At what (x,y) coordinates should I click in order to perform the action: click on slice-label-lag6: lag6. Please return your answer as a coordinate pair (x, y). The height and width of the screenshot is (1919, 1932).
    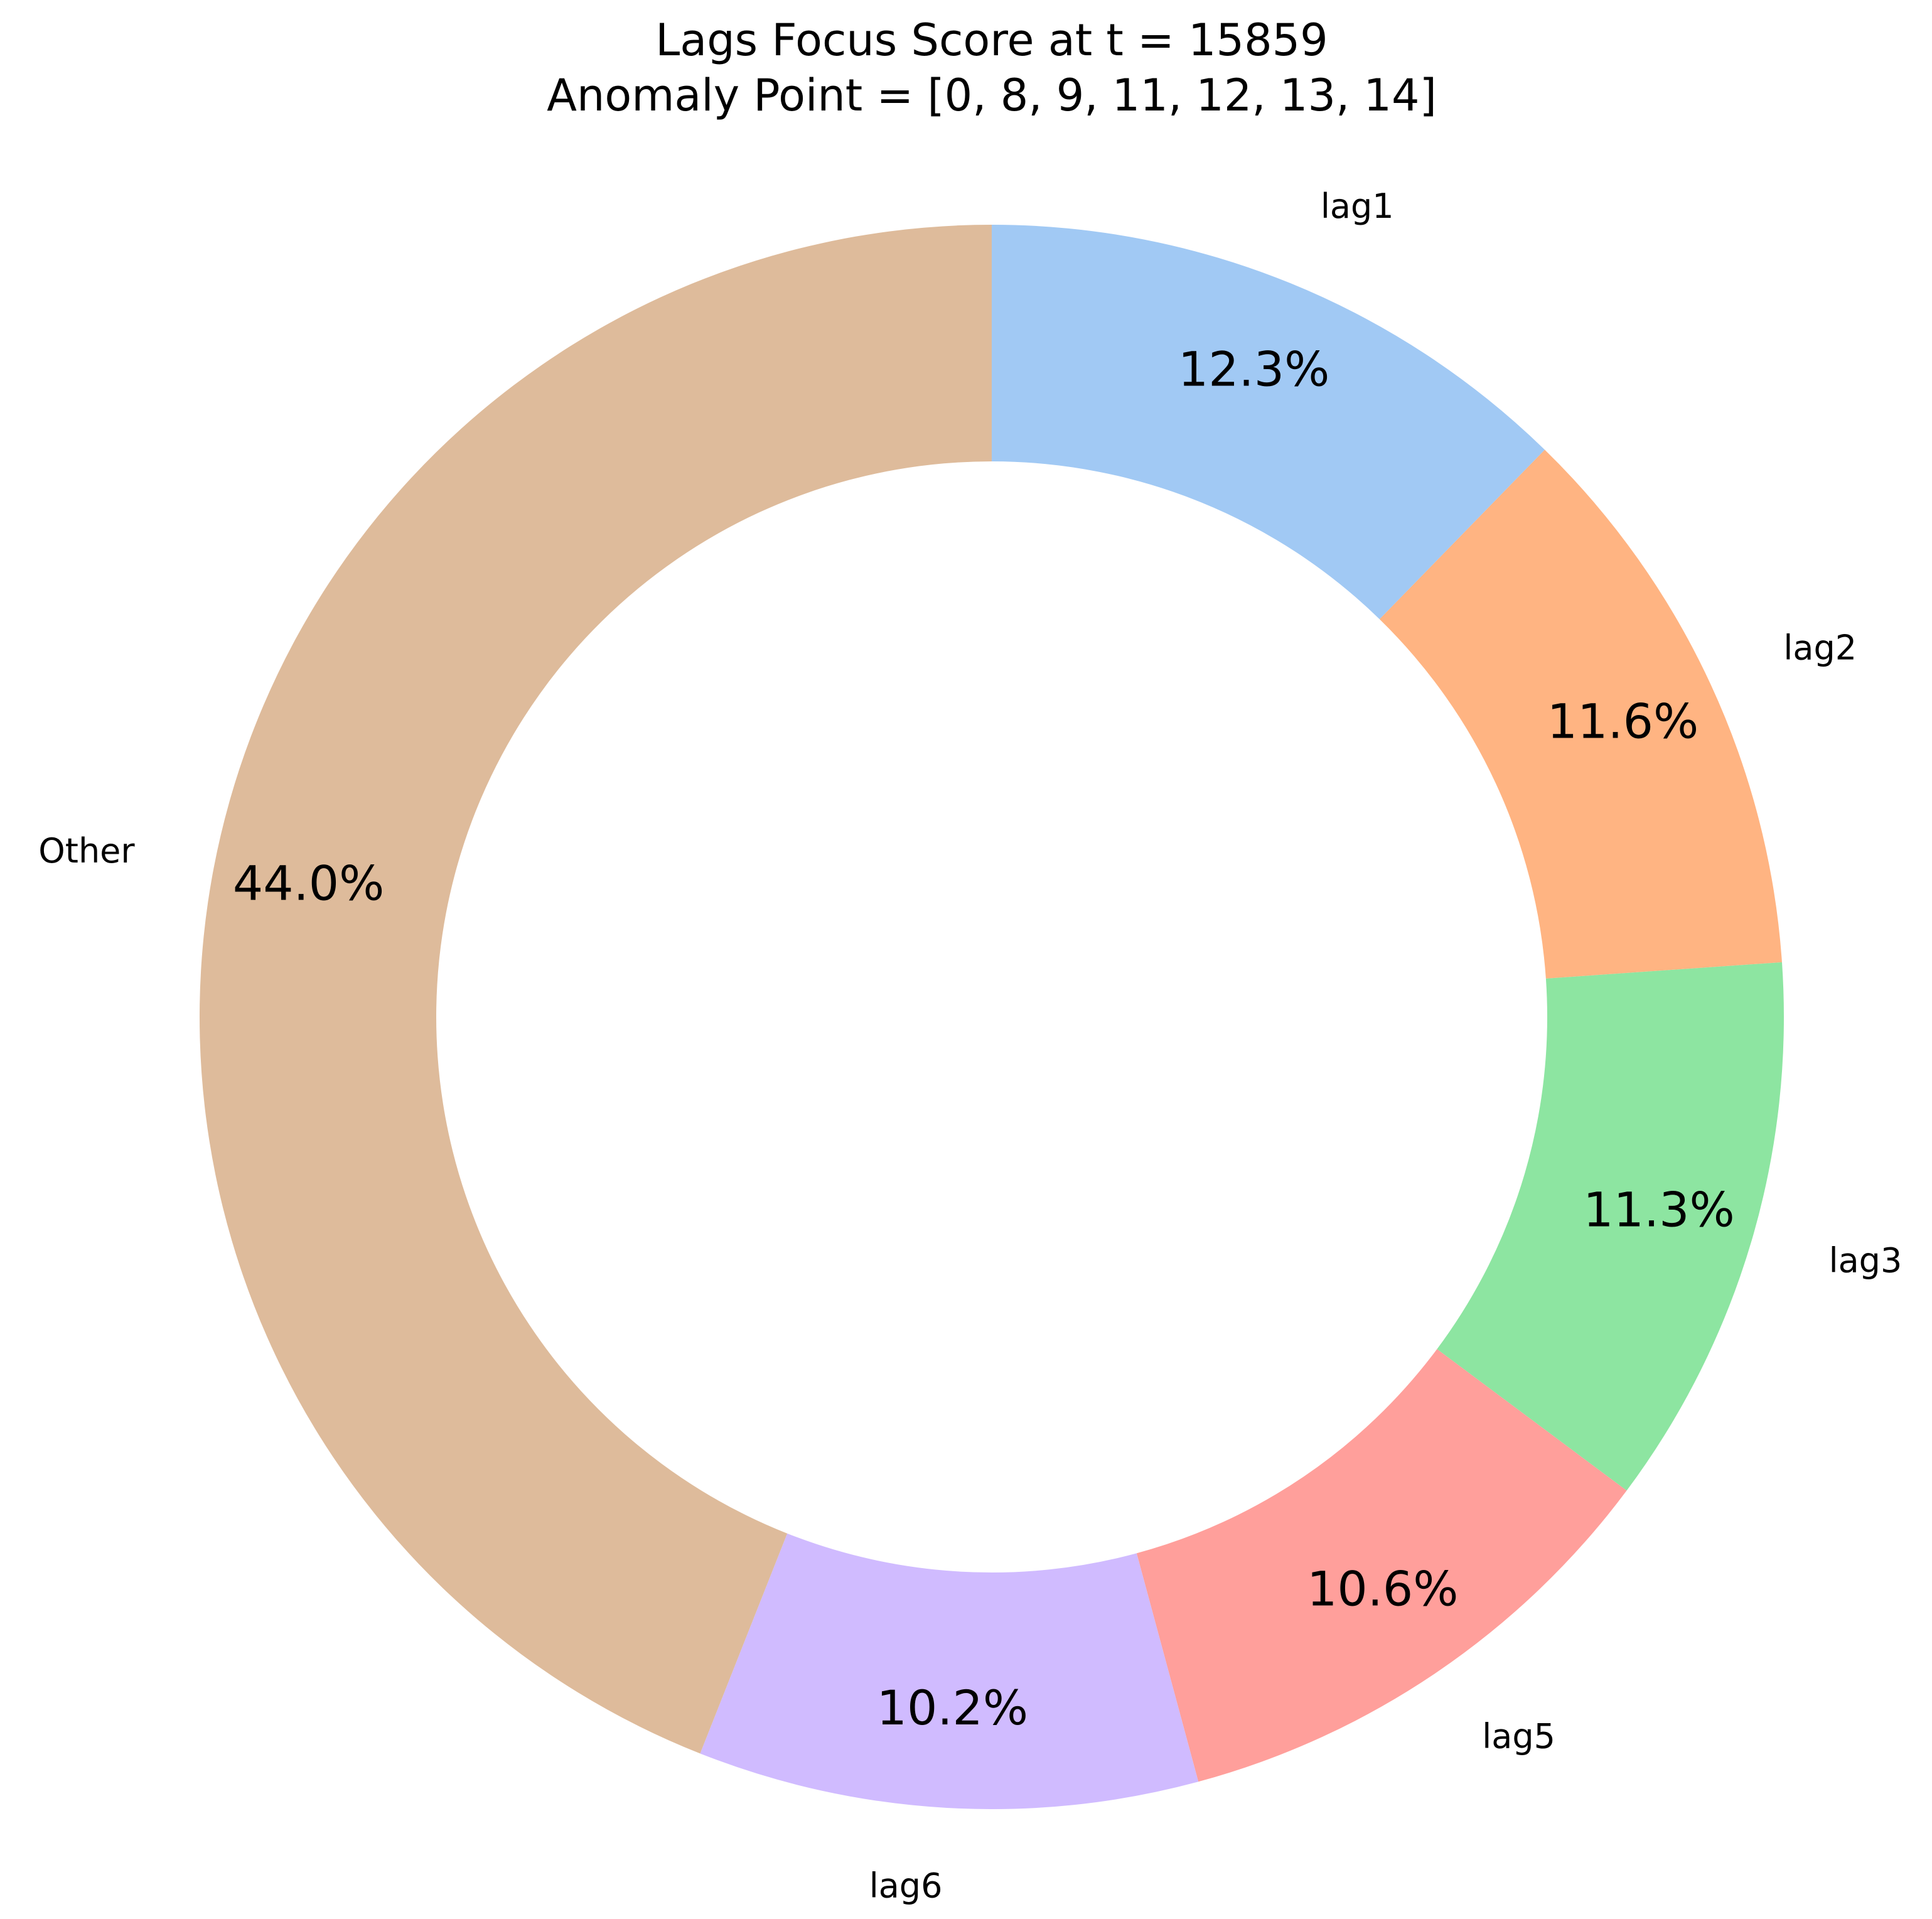
    Looking at the image, I should click on (906, 1885).